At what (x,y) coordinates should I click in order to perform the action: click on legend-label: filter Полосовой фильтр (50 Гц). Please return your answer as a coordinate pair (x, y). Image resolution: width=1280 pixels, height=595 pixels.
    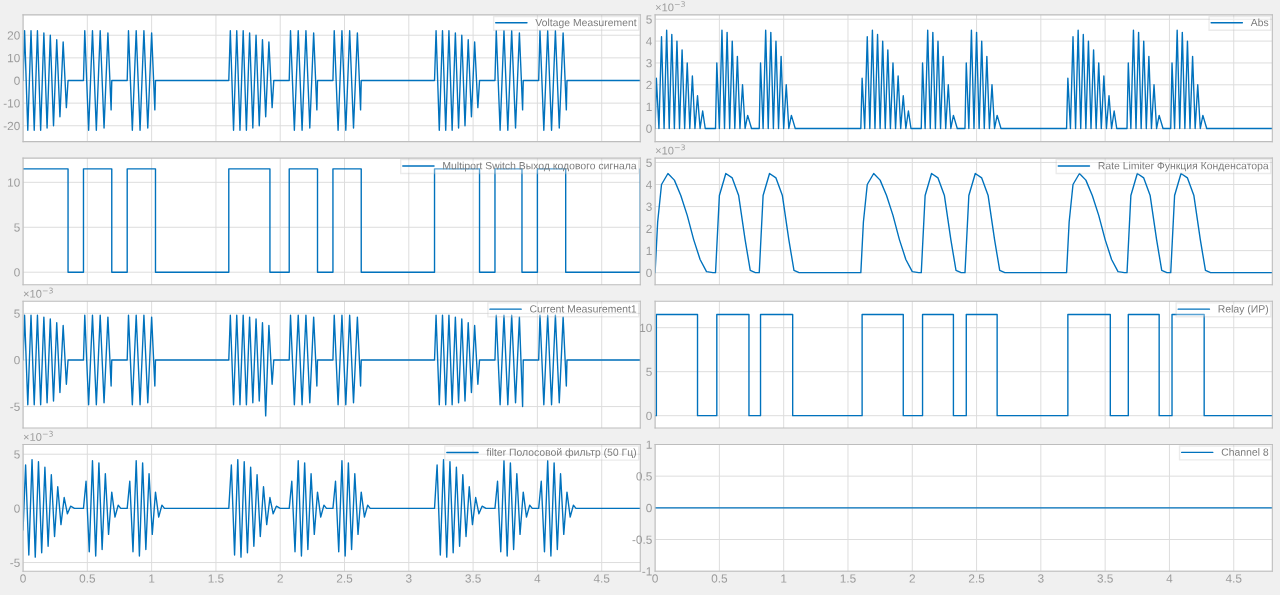
    Looking at the image, I should click on (561, 453).